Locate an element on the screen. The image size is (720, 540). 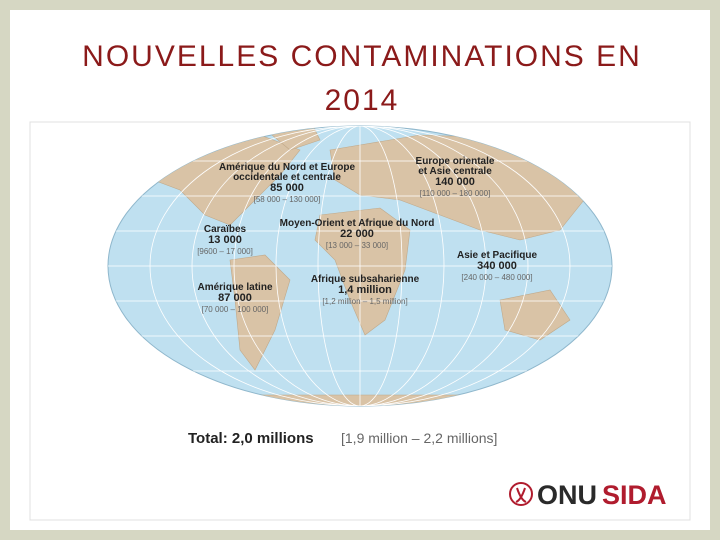
region-range: [1,2 million – 1,5 million] is located at coordinates (364, 301).